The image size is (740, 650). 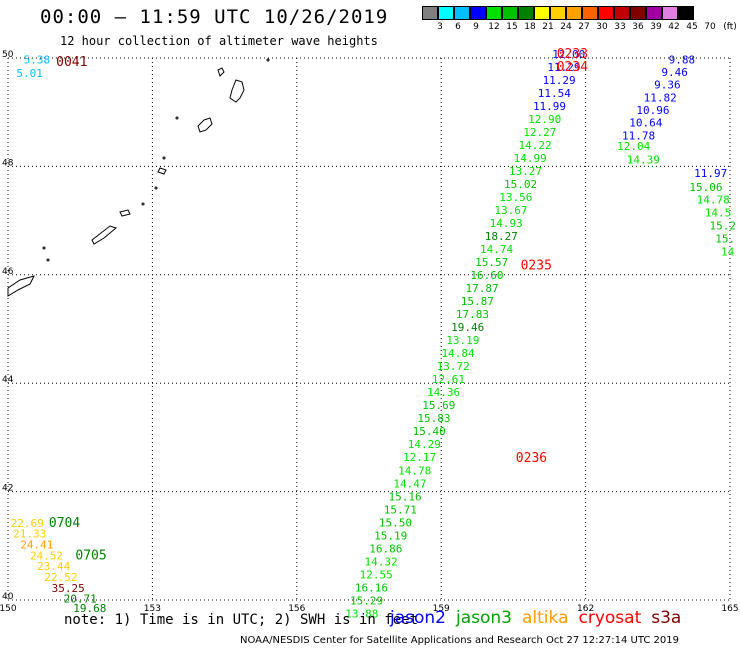 What do you see at coordinates (602, 27) in the screenshot?
I see `legend-label: 30` at bounding box center [602, 27].